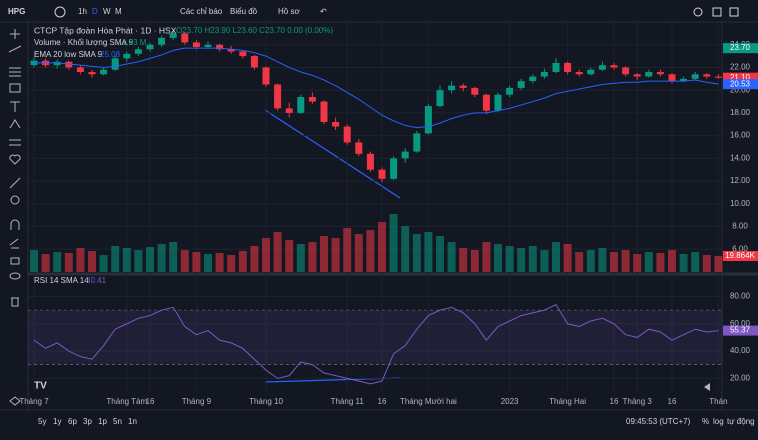 The height and width of the screenshot is (440, 758). What do you see at coordinates (15, 200) in the screenshot?
I see `zoom-tool` at bounding box center [15, 200].